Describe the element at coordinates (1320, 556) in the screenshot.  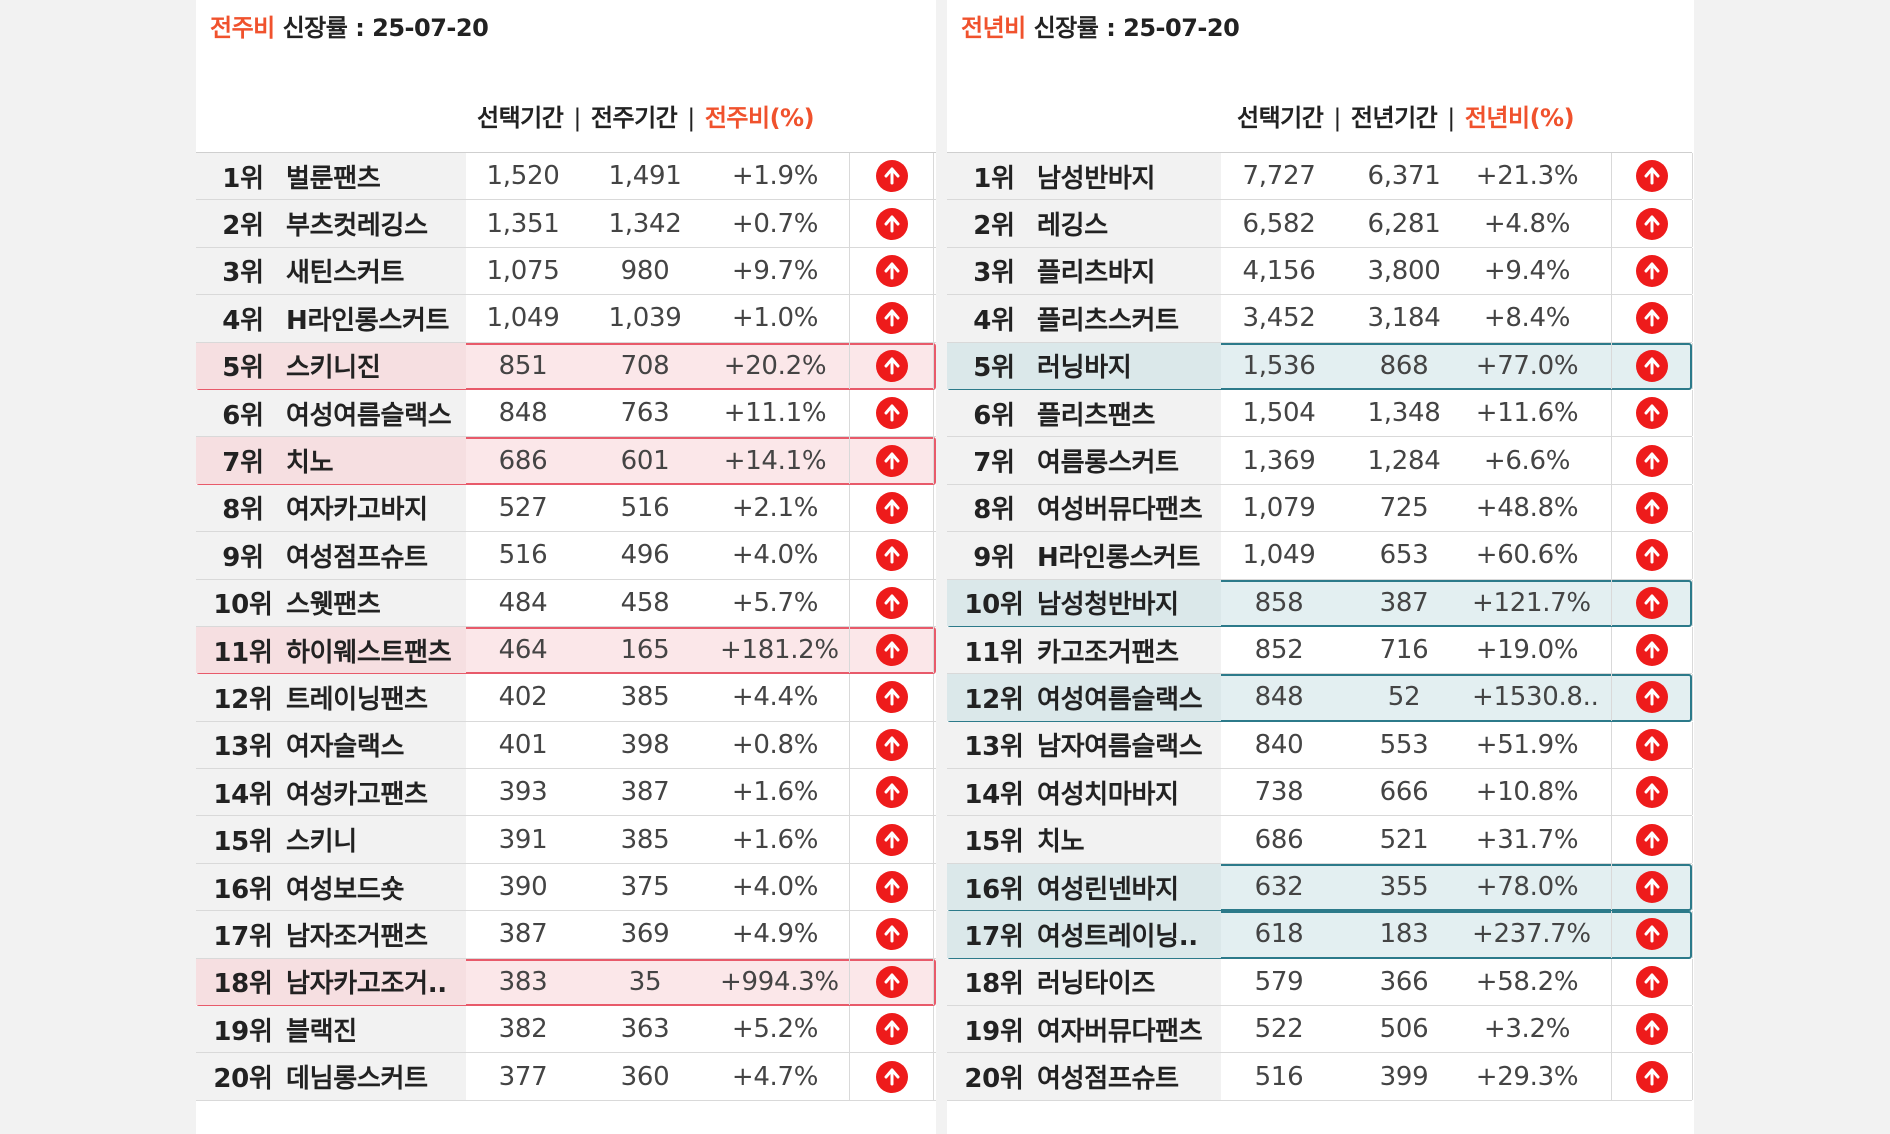
I see `table-row: 9위 H라인롱스커트 1,049 653 +60.6%` at that location.